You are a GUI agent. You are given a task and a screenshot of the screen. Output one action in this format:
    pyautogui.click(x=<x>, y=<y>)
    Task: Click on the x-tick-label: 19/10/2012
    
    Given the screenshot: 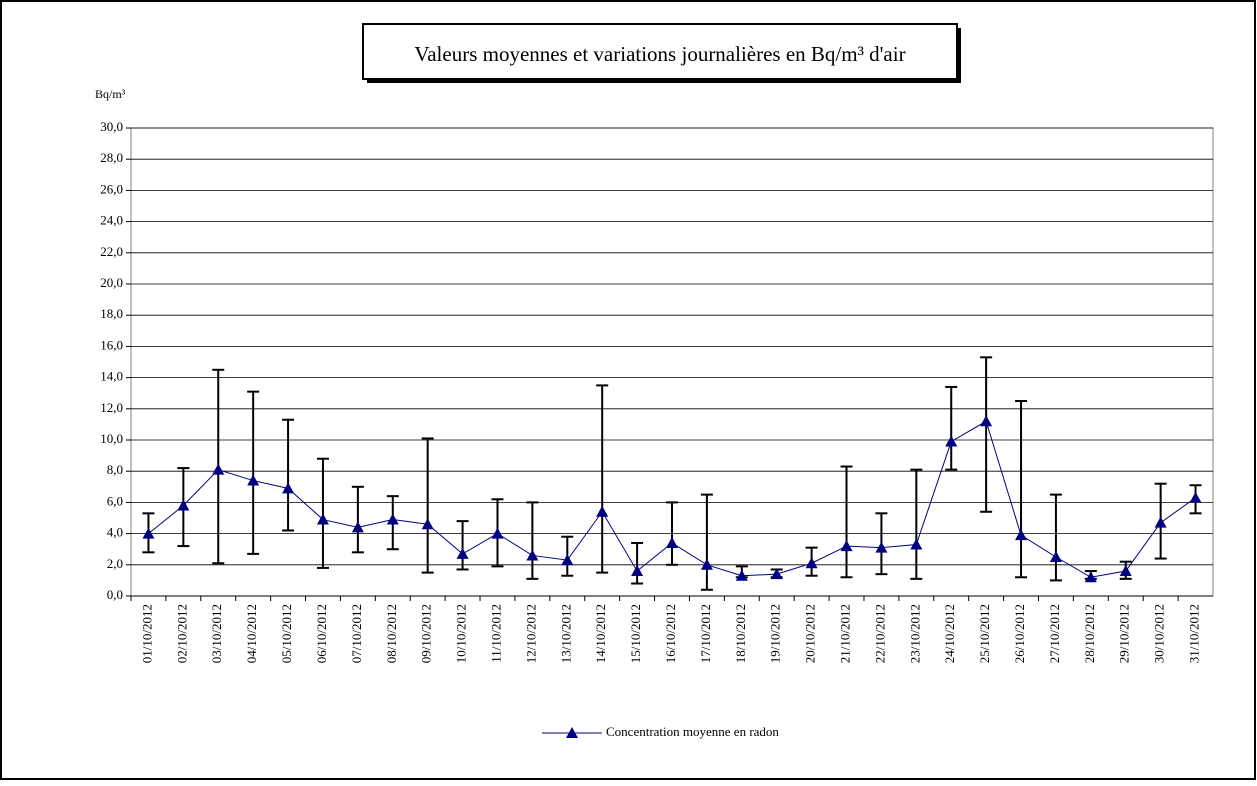 What is the action you would take?
    pyautogui.click(x=775, y=633)
    